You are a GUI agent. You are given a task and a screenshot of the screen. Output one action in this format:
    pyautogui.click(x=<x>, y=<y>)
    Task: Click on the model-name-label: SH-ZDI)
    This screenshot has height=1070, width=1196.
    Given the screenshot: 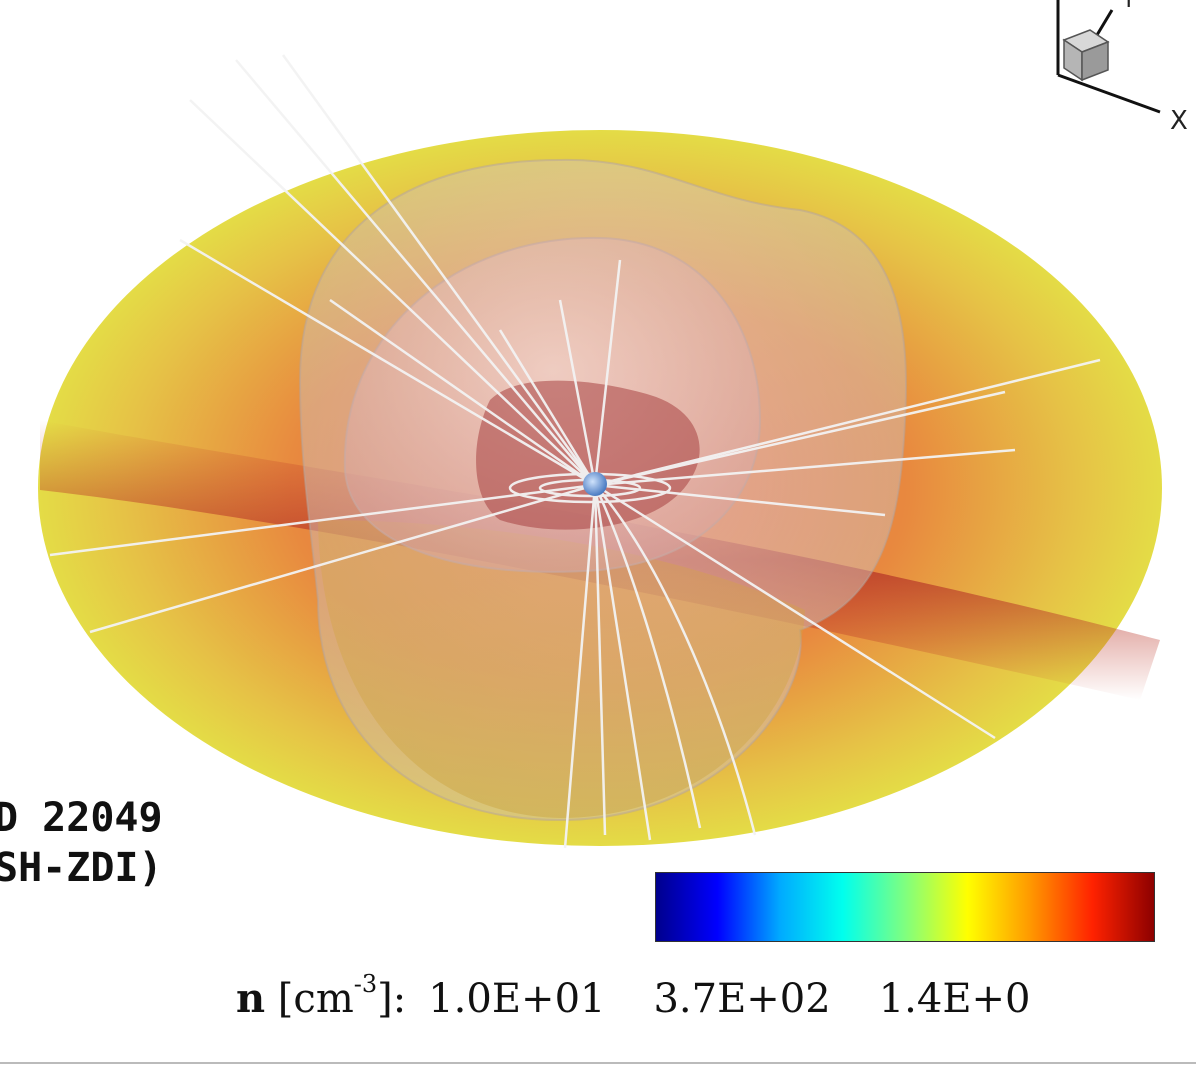 What is the action you would take?
    pyautogui.click(x=81, y=868)
    